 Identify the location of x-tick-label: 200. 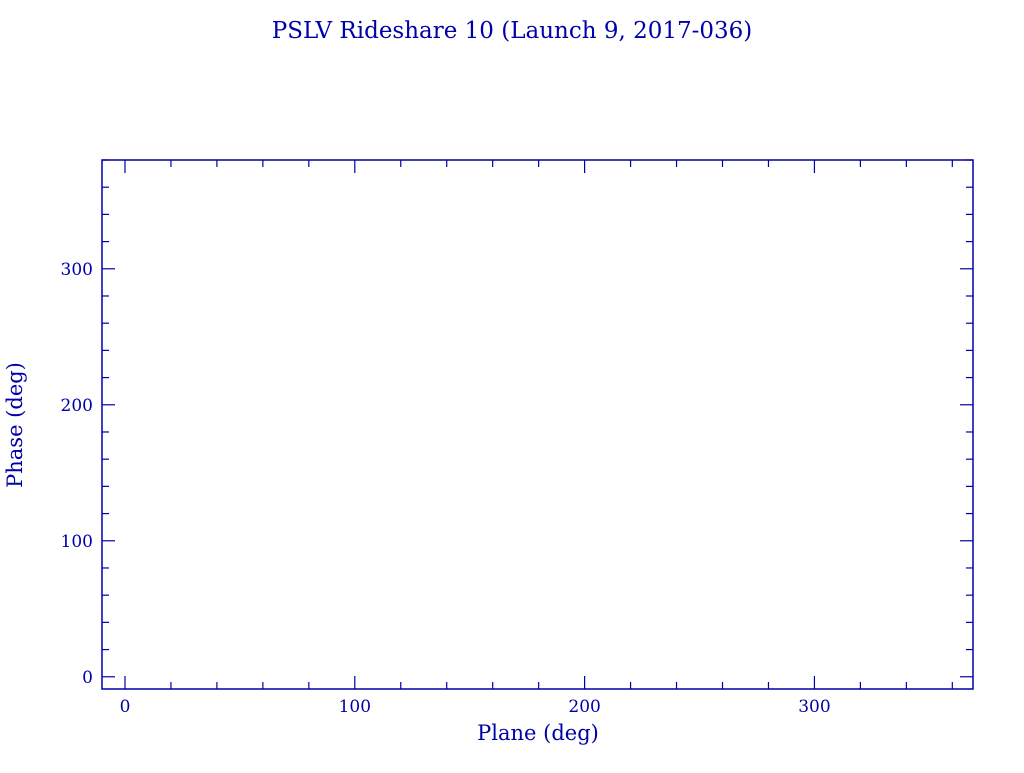
(584, 707).